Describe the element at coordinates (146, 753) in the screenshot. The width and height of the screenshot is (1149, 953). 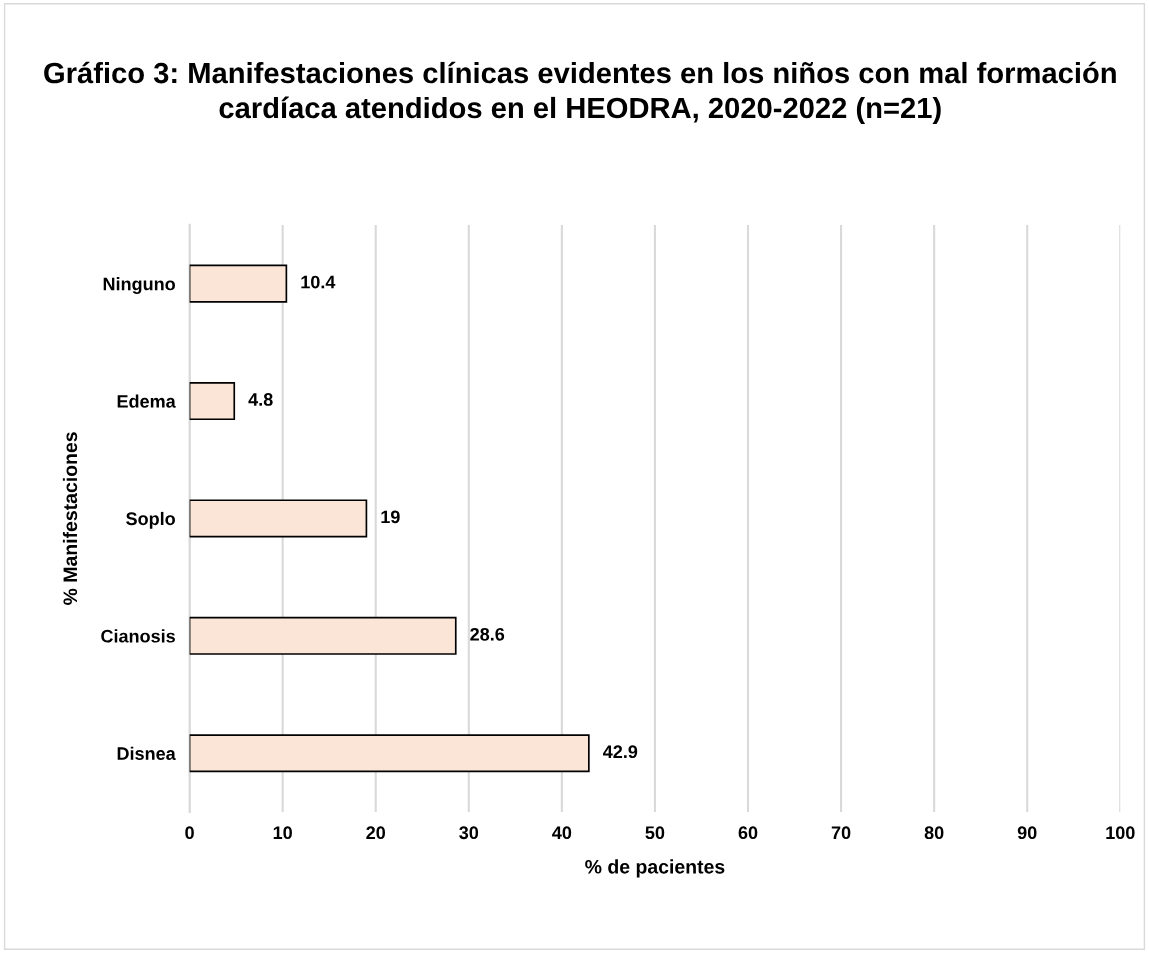
I see `y-tick-label: Disnea` at that location.